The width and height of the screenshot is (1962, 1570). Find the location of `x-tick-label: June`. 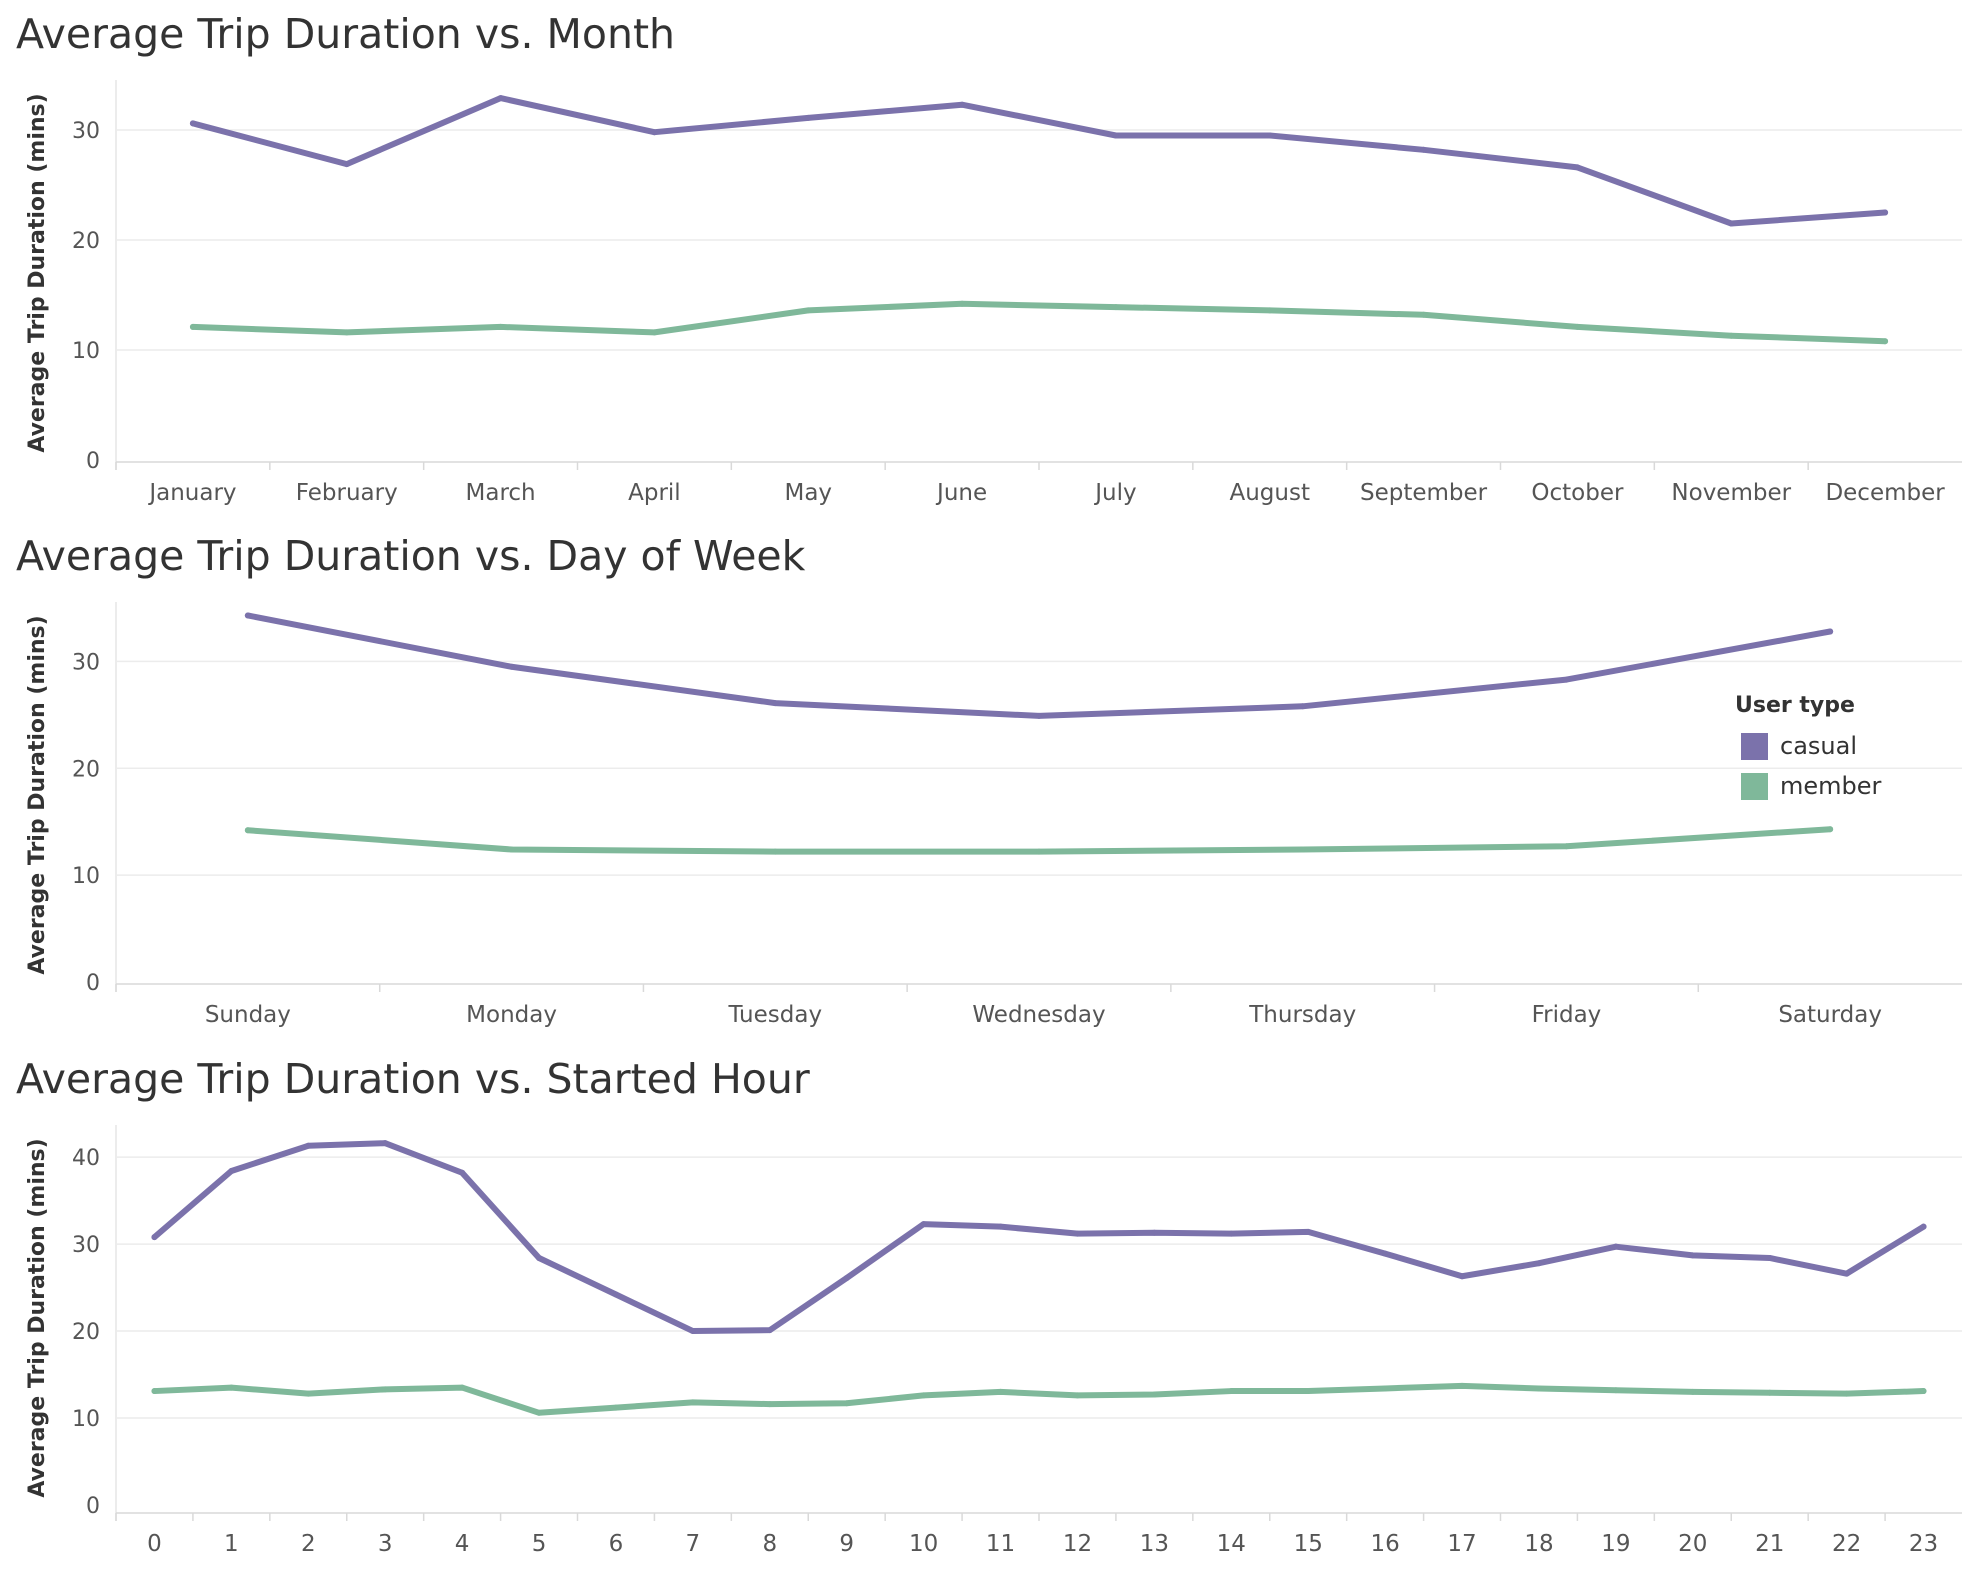

x-tick-label: June is located at coordinates (961, 493).